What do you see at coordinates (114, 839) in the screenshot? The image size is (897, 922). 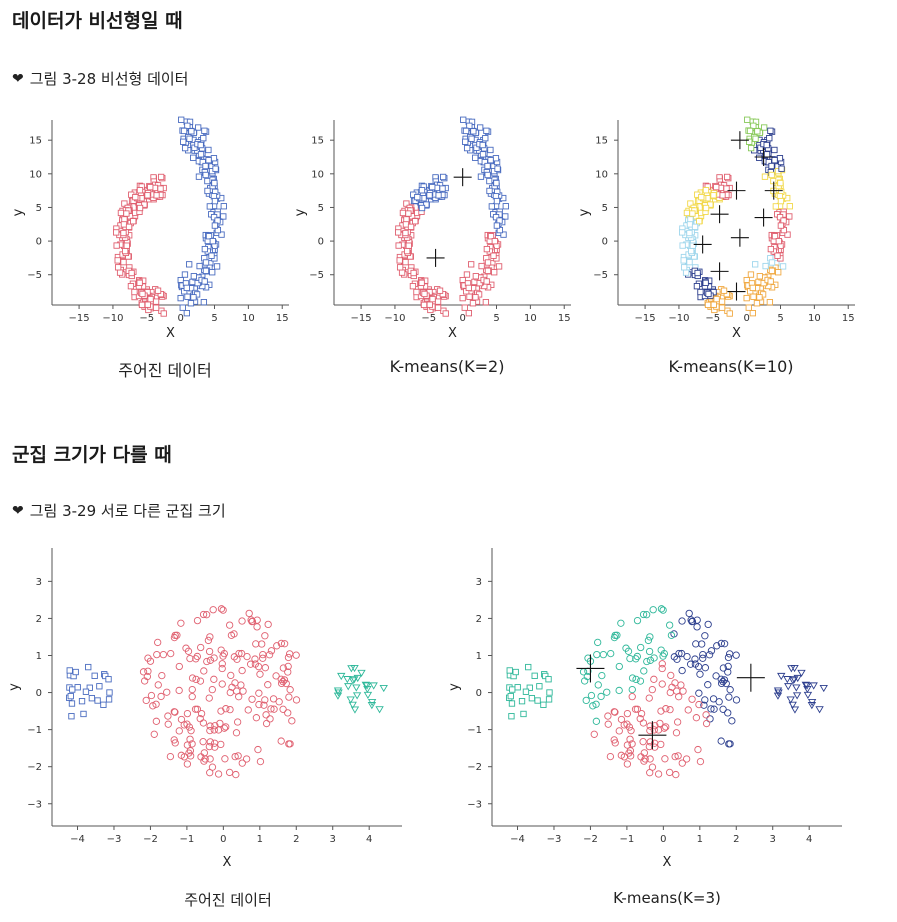 I see `x-tick-label: −3` at bounding box center [114, 839].